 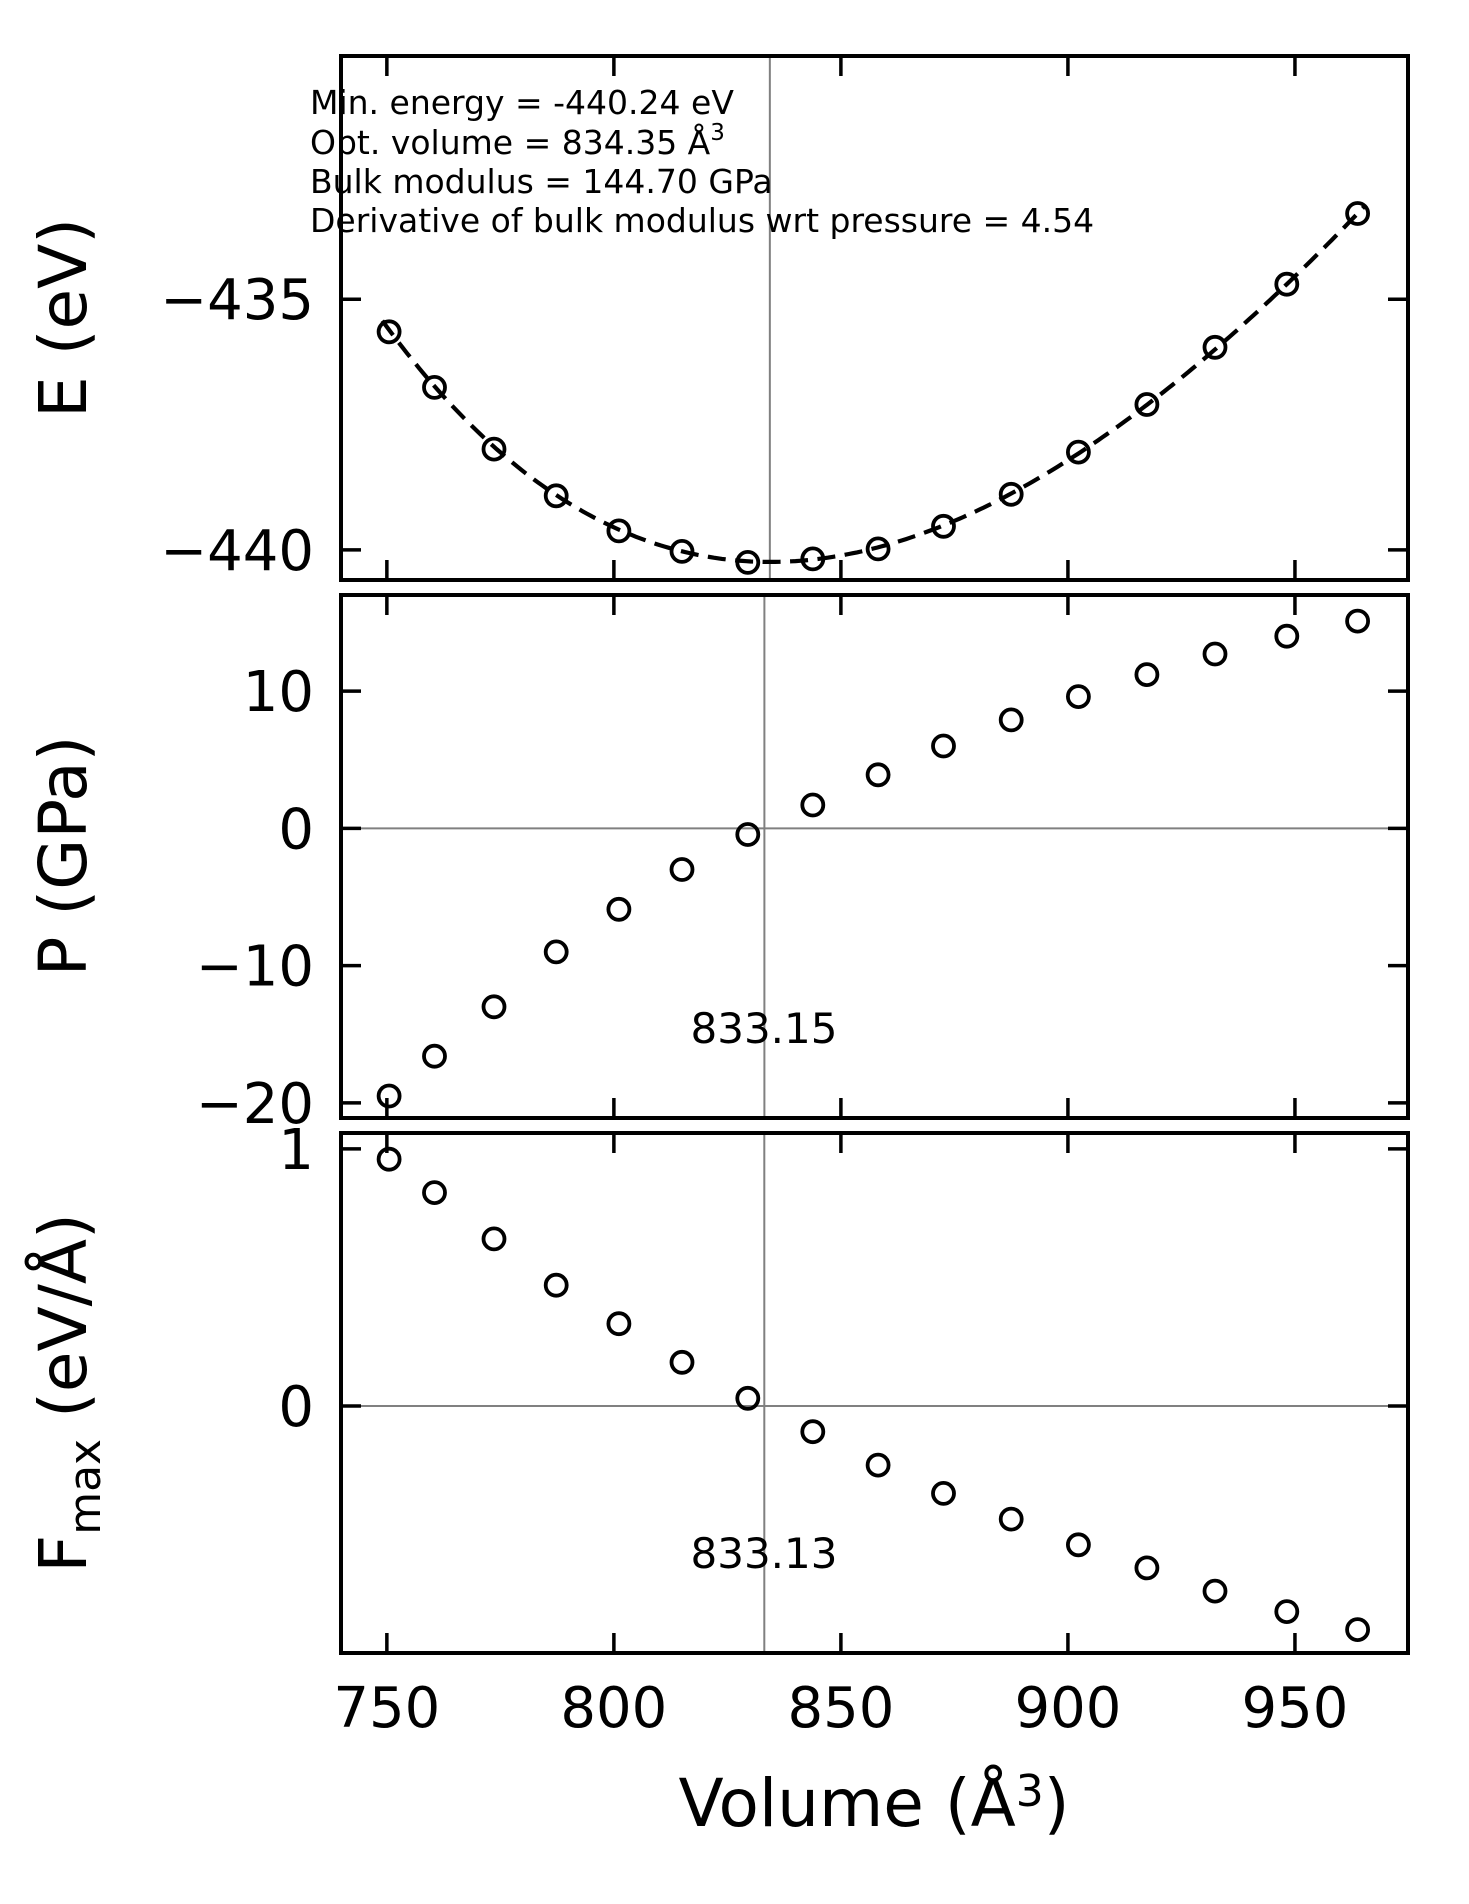 What do you see at coordinates (764, 1553) in the screenshot?
I see `force-vline-value-label: 833.13` at bounding box center [764, 1553].